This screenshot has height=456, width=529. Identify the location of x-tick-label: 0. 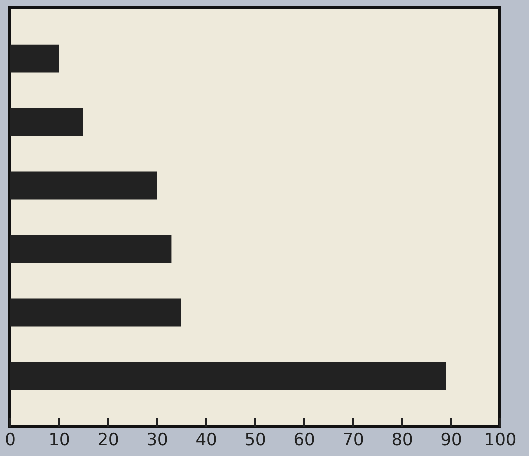
(10, 440).